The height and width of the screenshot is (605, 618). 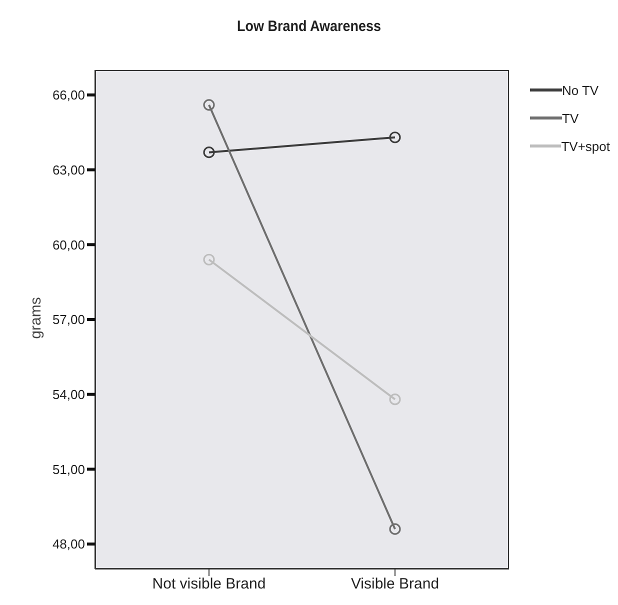 What do you see at coordinates (309, 26) in the screenshot?
I see `chart-title: Low Brand Awareness` at bounding box center [309, 26].